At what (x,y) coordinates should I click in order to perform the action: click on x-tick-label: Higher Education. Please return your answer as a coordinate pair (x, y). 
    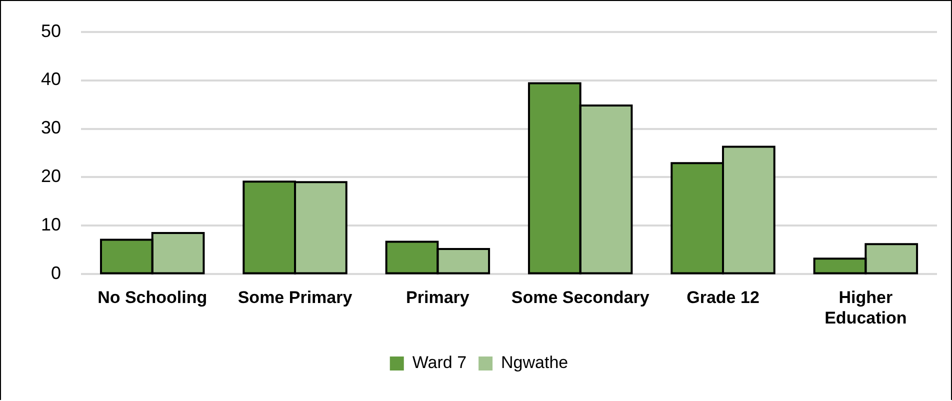
    Looking at the image, I should click on (865, 308).